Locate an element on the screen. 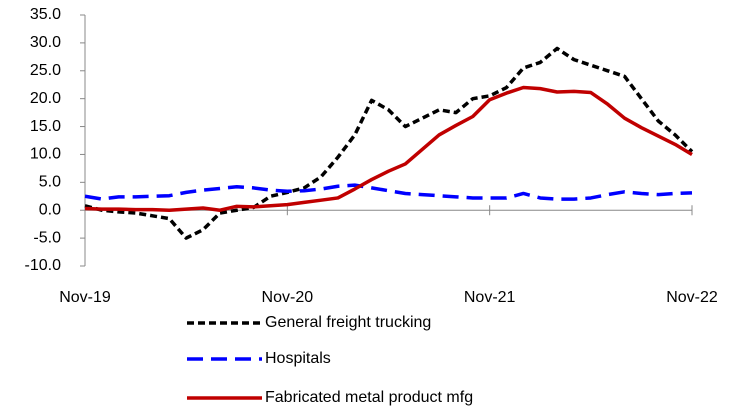  y-tick-label: 15.0 is located at coordinates (45, 126).